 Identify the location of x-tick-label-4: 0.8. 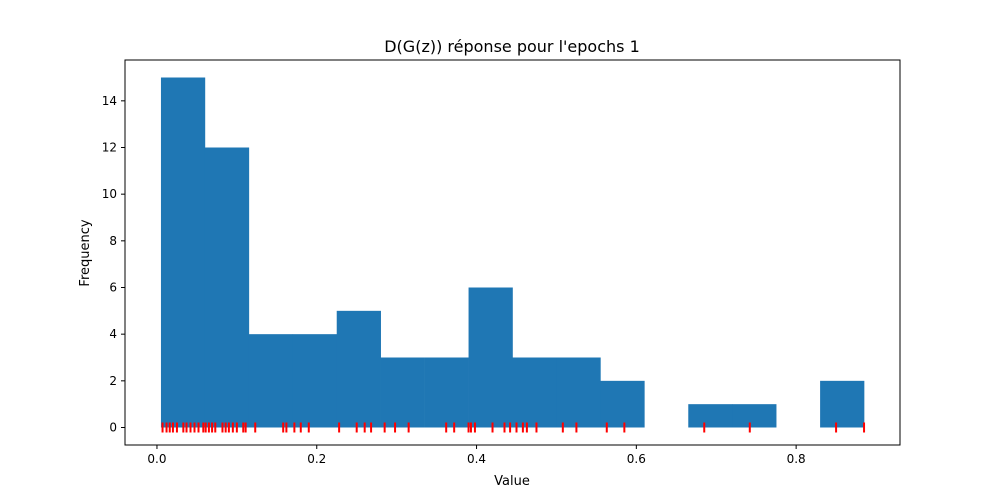
(796, 459).